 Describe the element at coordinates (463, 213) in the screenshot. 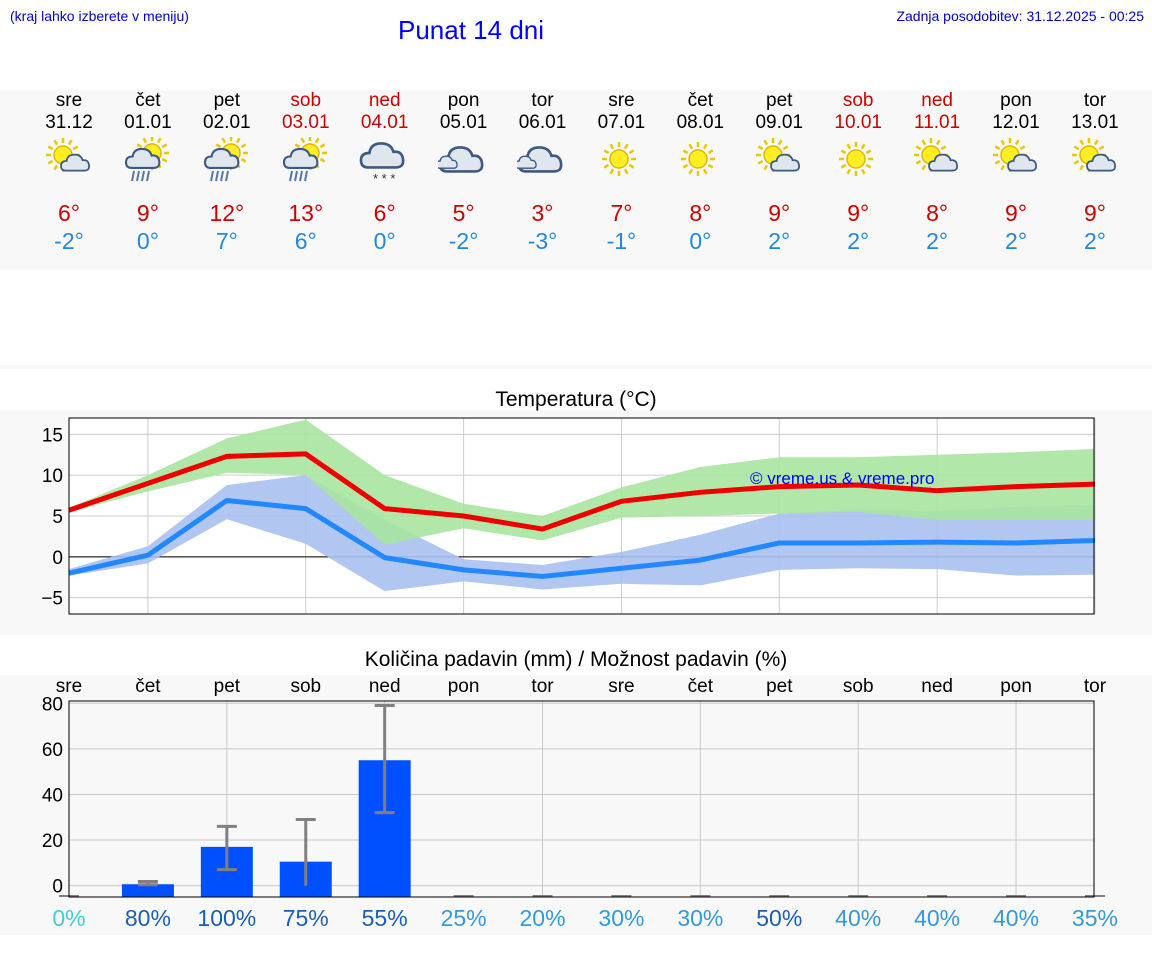

I see `temp-max: 5°` at that location.